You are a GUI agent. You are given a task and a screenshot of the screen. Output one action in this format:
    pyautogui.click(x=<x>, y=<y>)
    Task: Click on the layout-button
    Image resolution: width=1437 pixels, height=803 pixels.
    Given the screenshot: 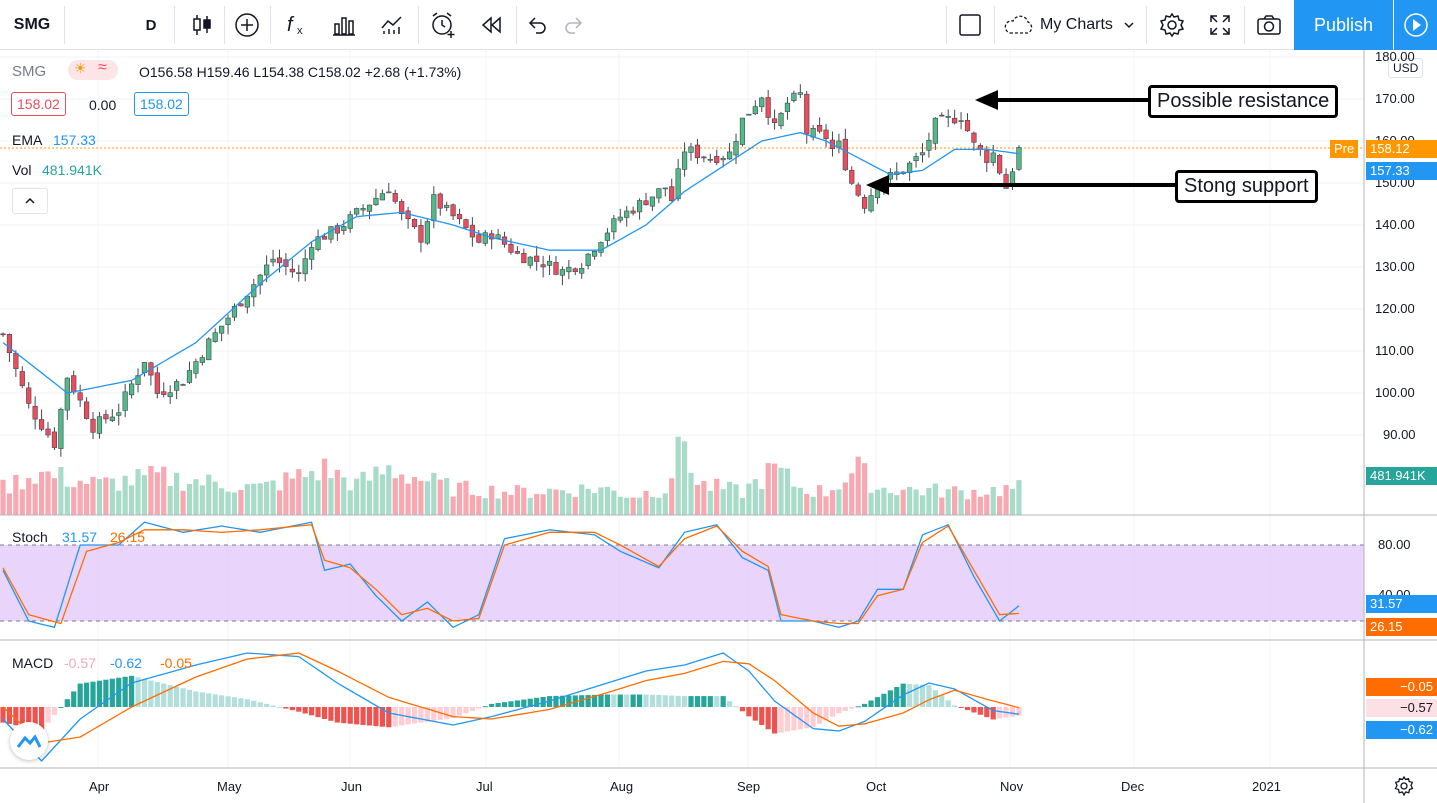 What is the action you would take?
    pyautogui.click(x=970, y=25)
    